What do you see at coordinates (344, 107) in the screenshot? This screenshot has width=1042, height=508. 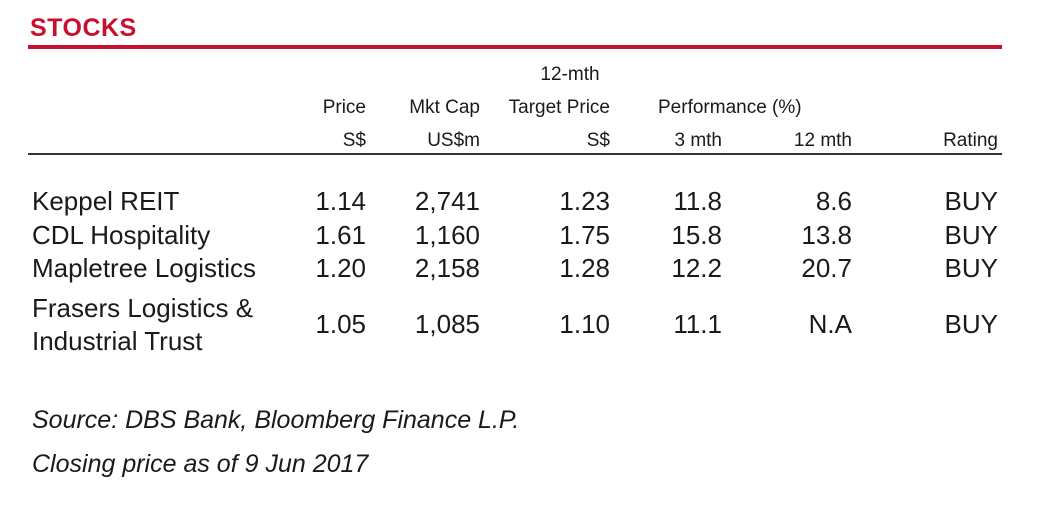 I see `header-price: Price` at bounding box center [344, 107].